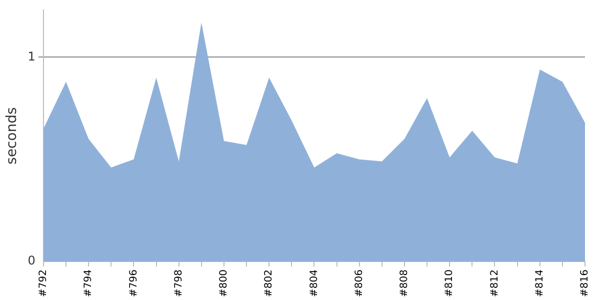 This screenshot has height=300, width=600. Describe the element at coordinates (314, 284) in the screenshot. I see `x-tick-label: #804` at that location.